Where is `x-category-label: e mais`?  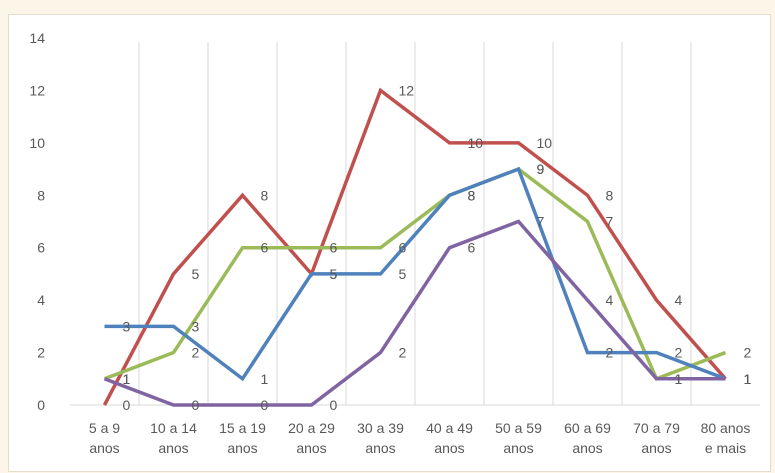
x-category-label: e mais is located at coordinates (725, 448).